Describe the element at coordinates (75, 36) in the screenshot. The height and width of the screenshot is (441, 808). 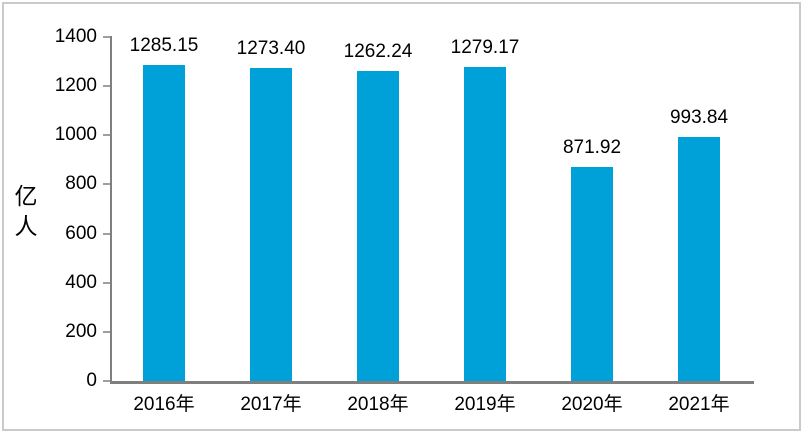
I see `y-tick-label: 1400` at that location.